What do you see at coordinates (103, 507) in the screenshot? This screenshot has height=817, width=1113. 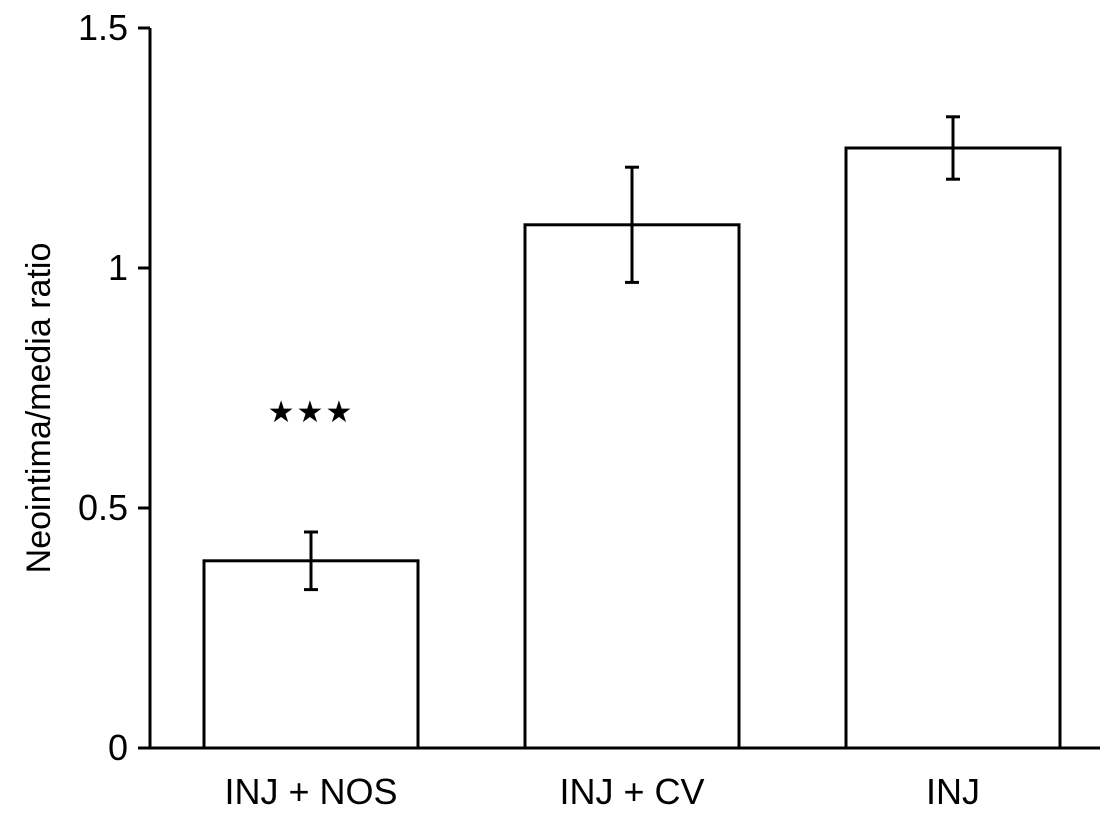 I see `y-tick-label: 0.5` at bounding box center [103, 507].